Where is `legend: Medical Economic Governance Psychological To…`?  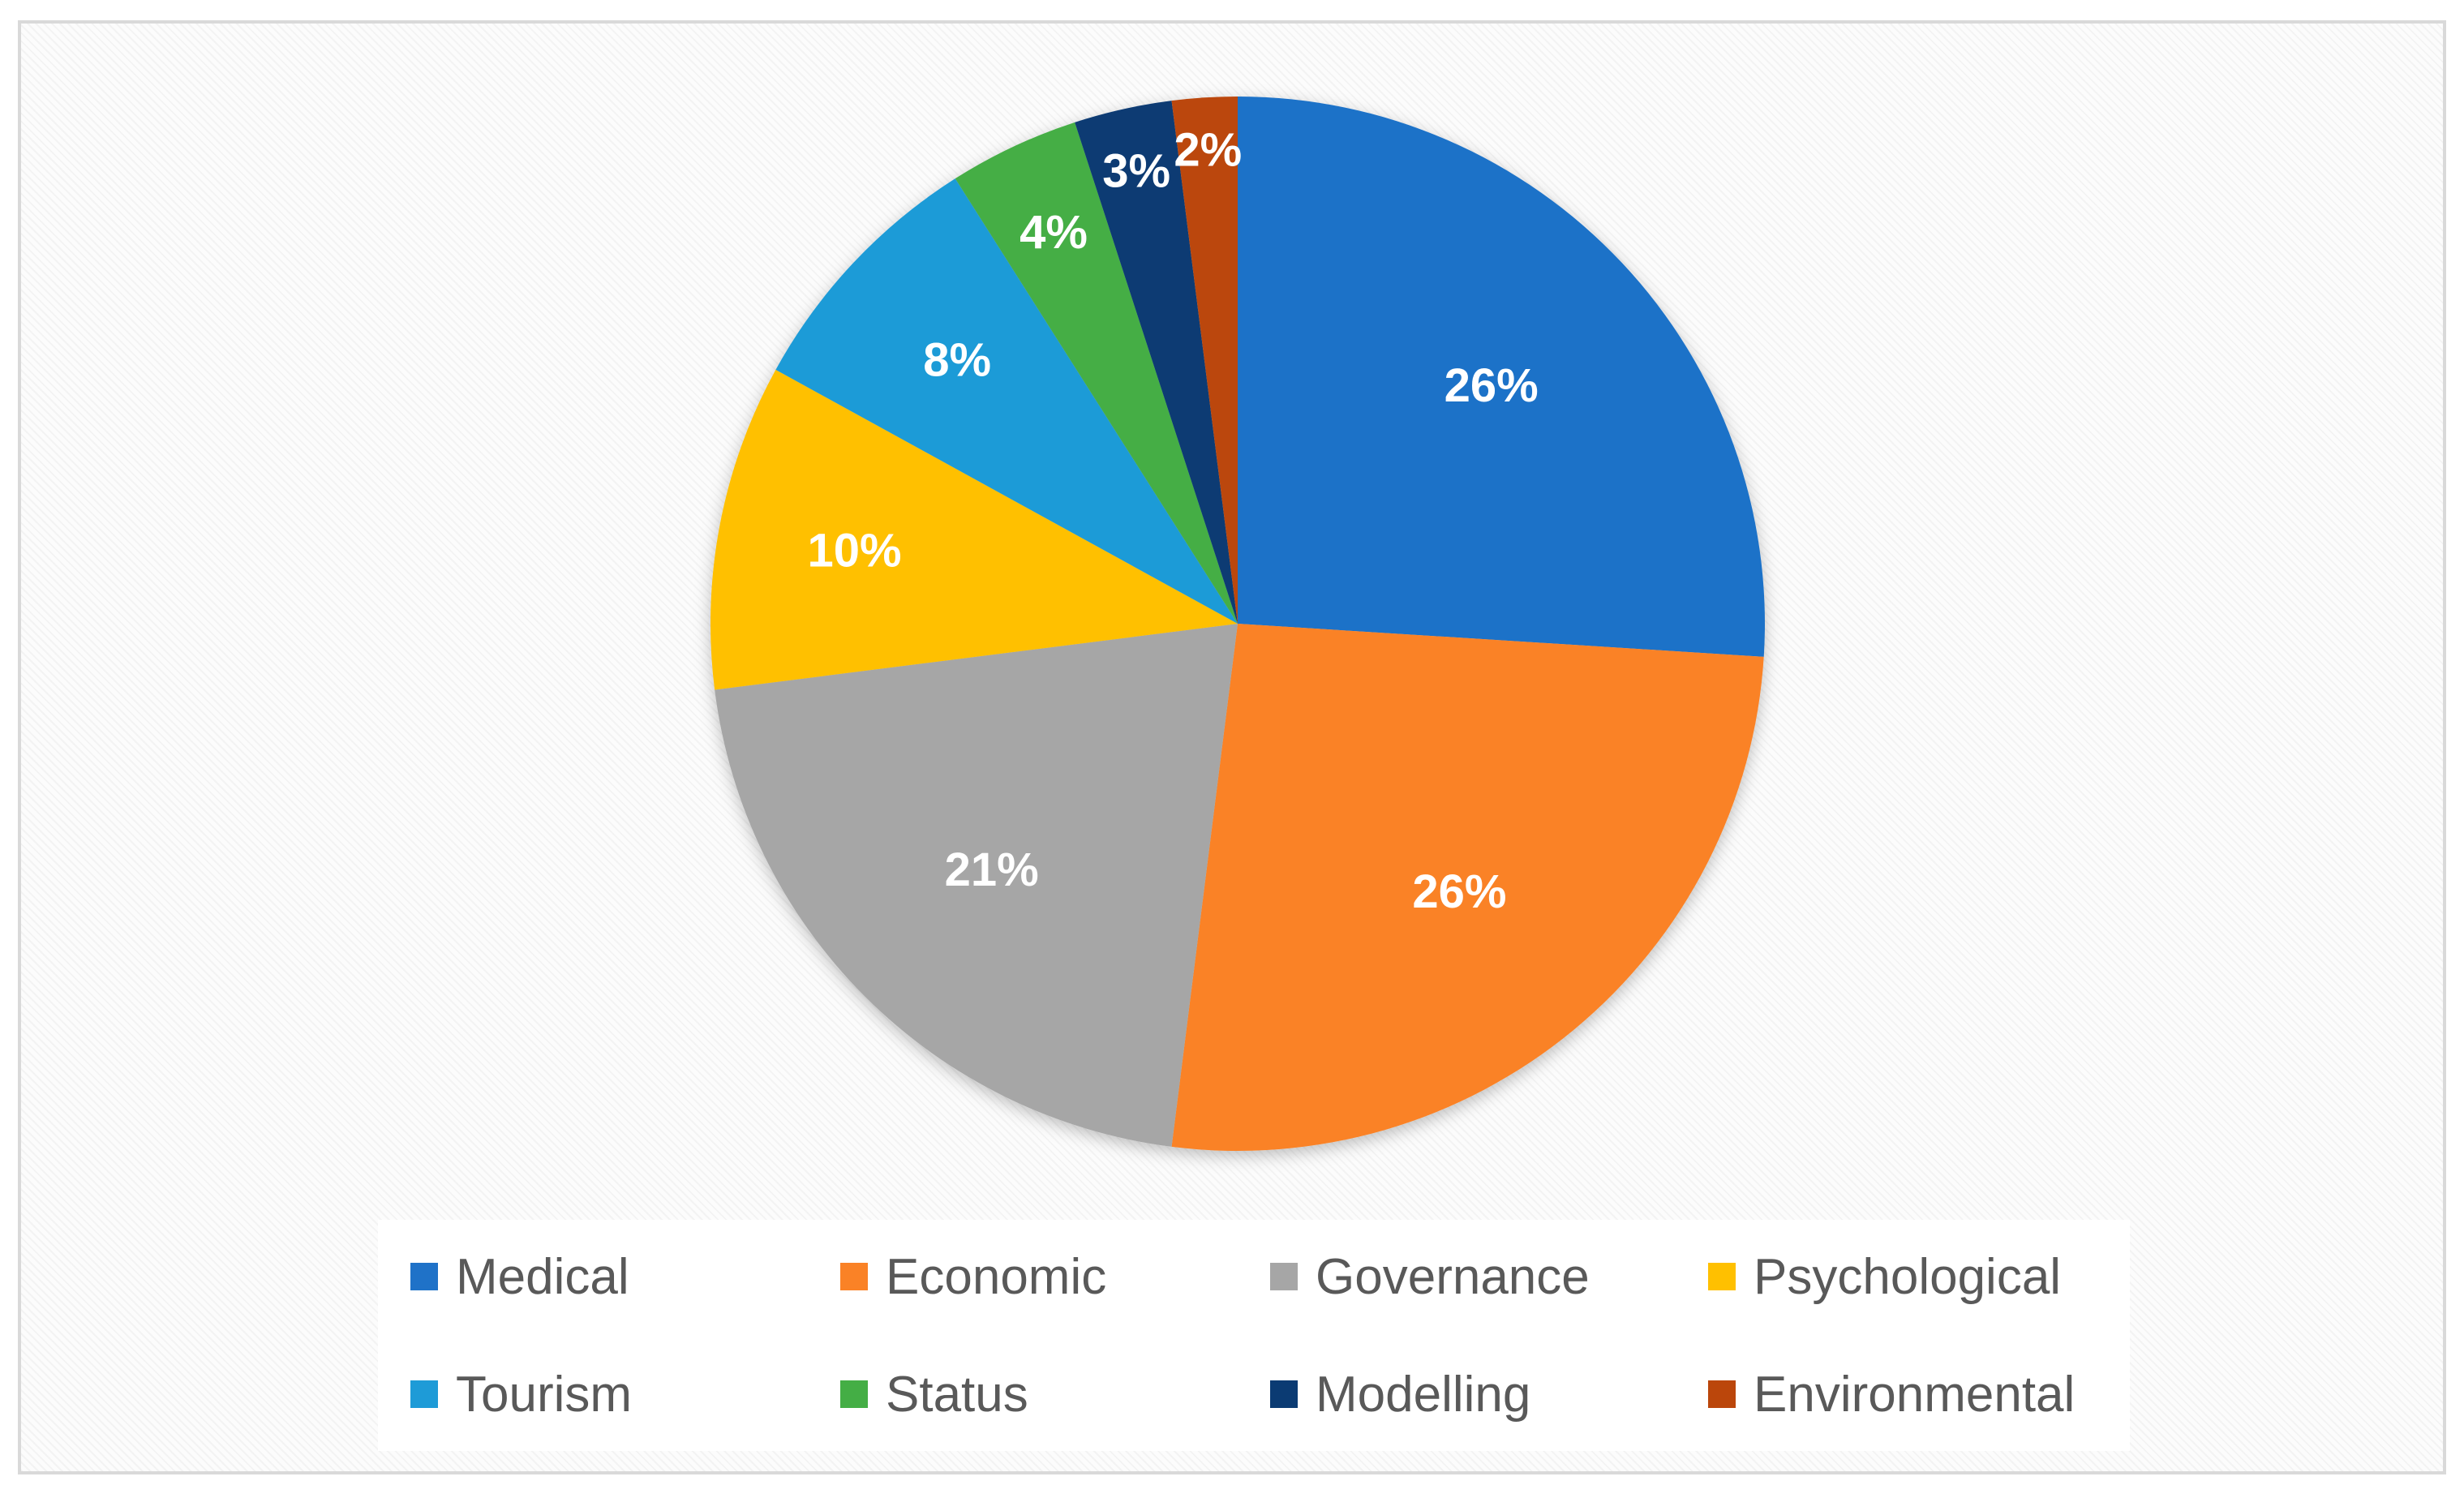 legend: Medical Economic Governance Psychological To… is located at coordinates (1254, 1335).